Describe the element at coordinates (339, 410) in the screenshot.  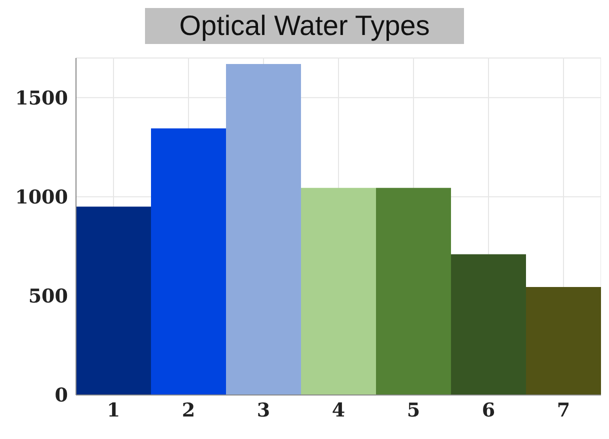
I see `x-tick-label: 4` at that location.